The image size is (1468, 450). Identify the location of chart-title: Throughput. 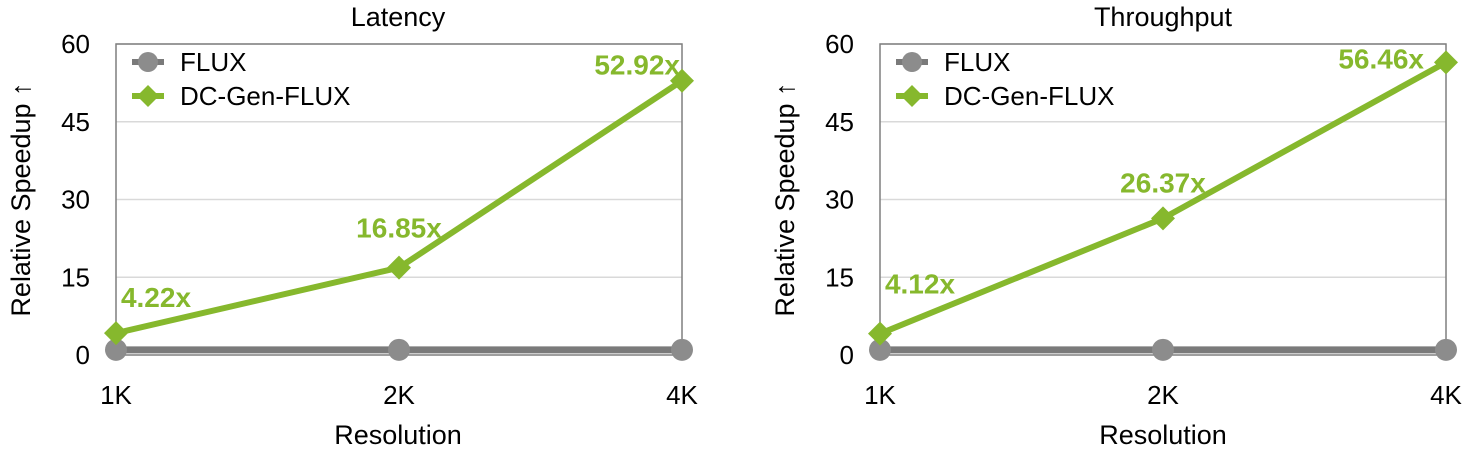
(1163, 17).